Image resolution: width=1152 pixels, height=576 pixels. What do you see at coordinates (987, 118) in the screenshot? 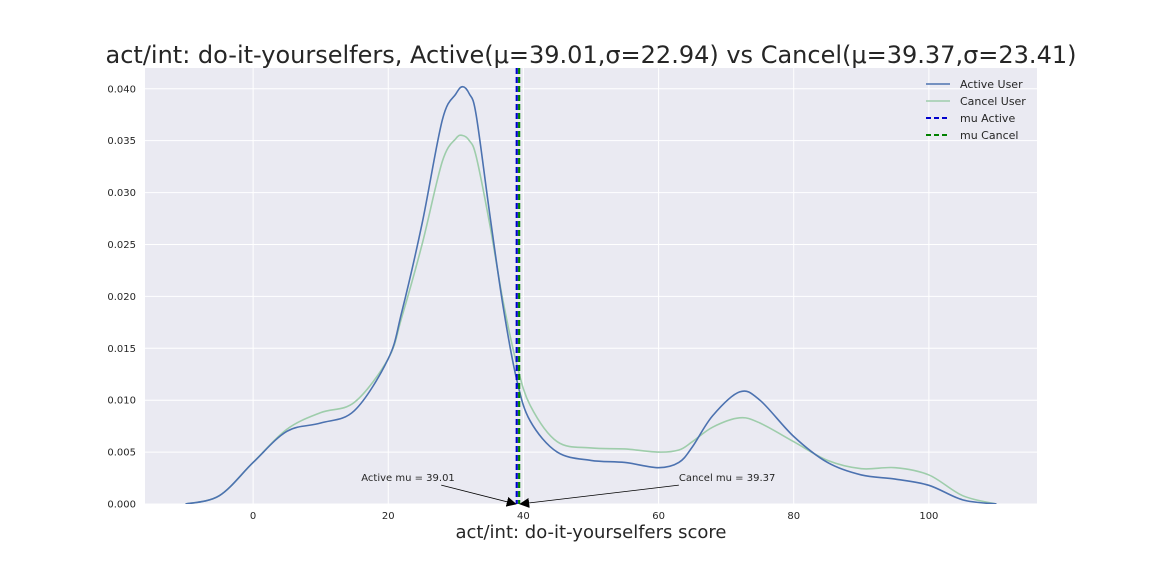
I see `legend-entry-label: mu Active` at bounding box center [987, 118].